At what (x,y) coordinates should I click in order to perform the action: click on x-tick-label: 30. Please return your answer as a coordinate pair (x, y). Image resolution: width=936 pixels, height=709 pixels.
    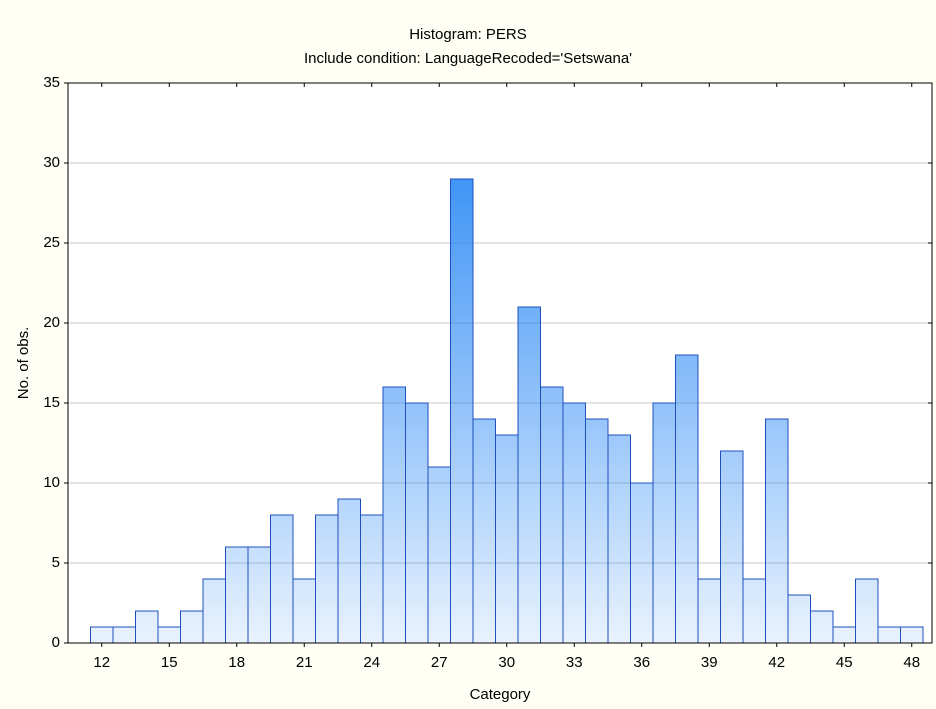
    Looking at the image, I should click on (506, 662).